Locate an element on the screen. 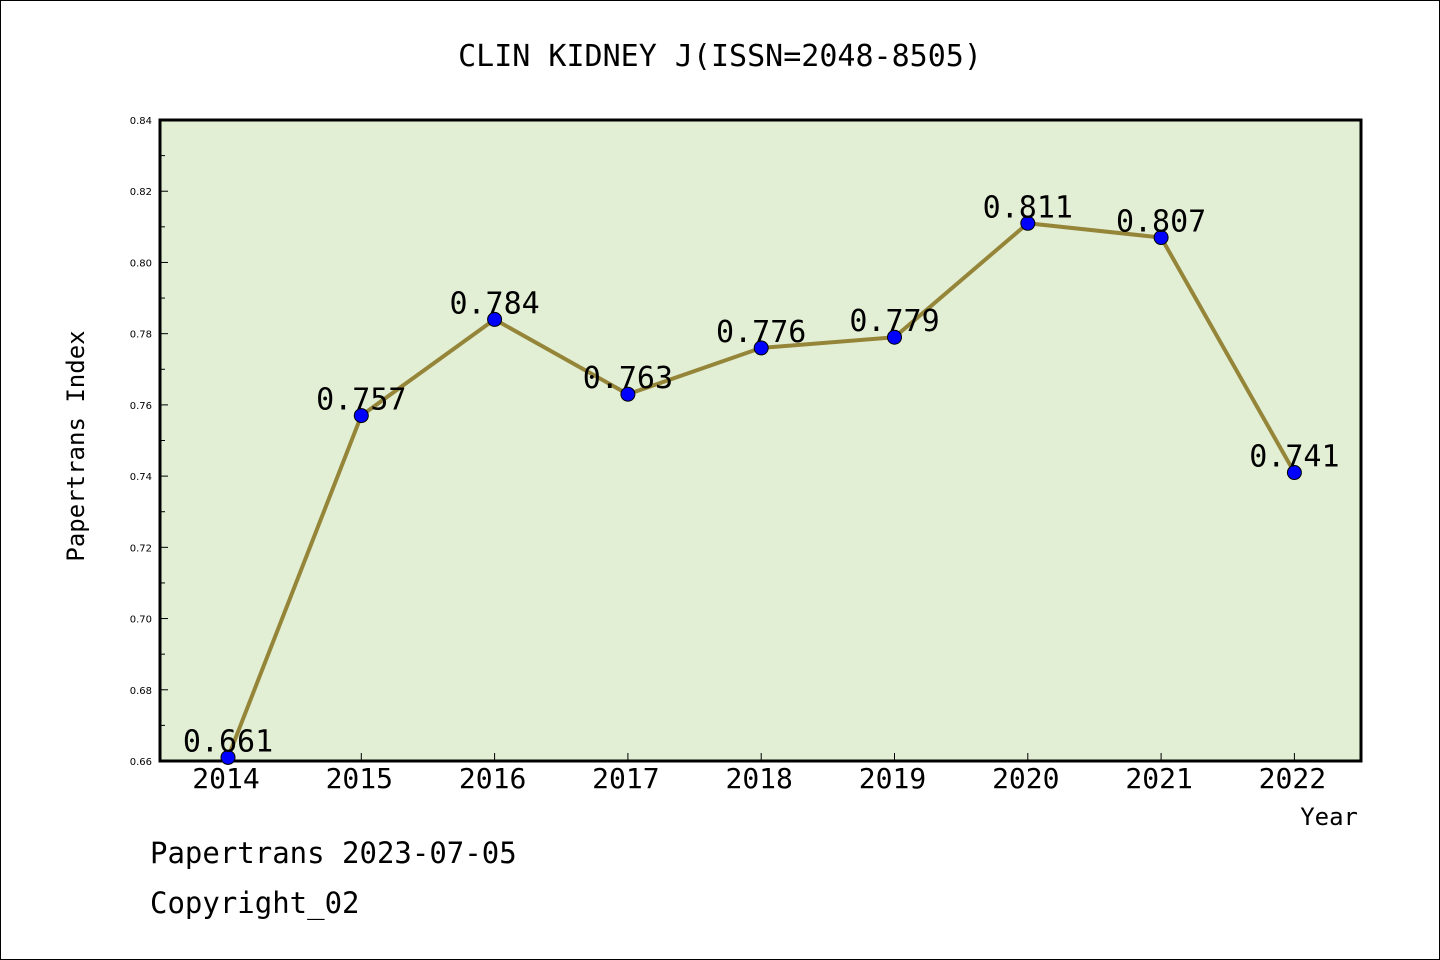 This screenshot has height=960, width=1440. y-tick-label: 0.72 is located at coordinates (141, 548).